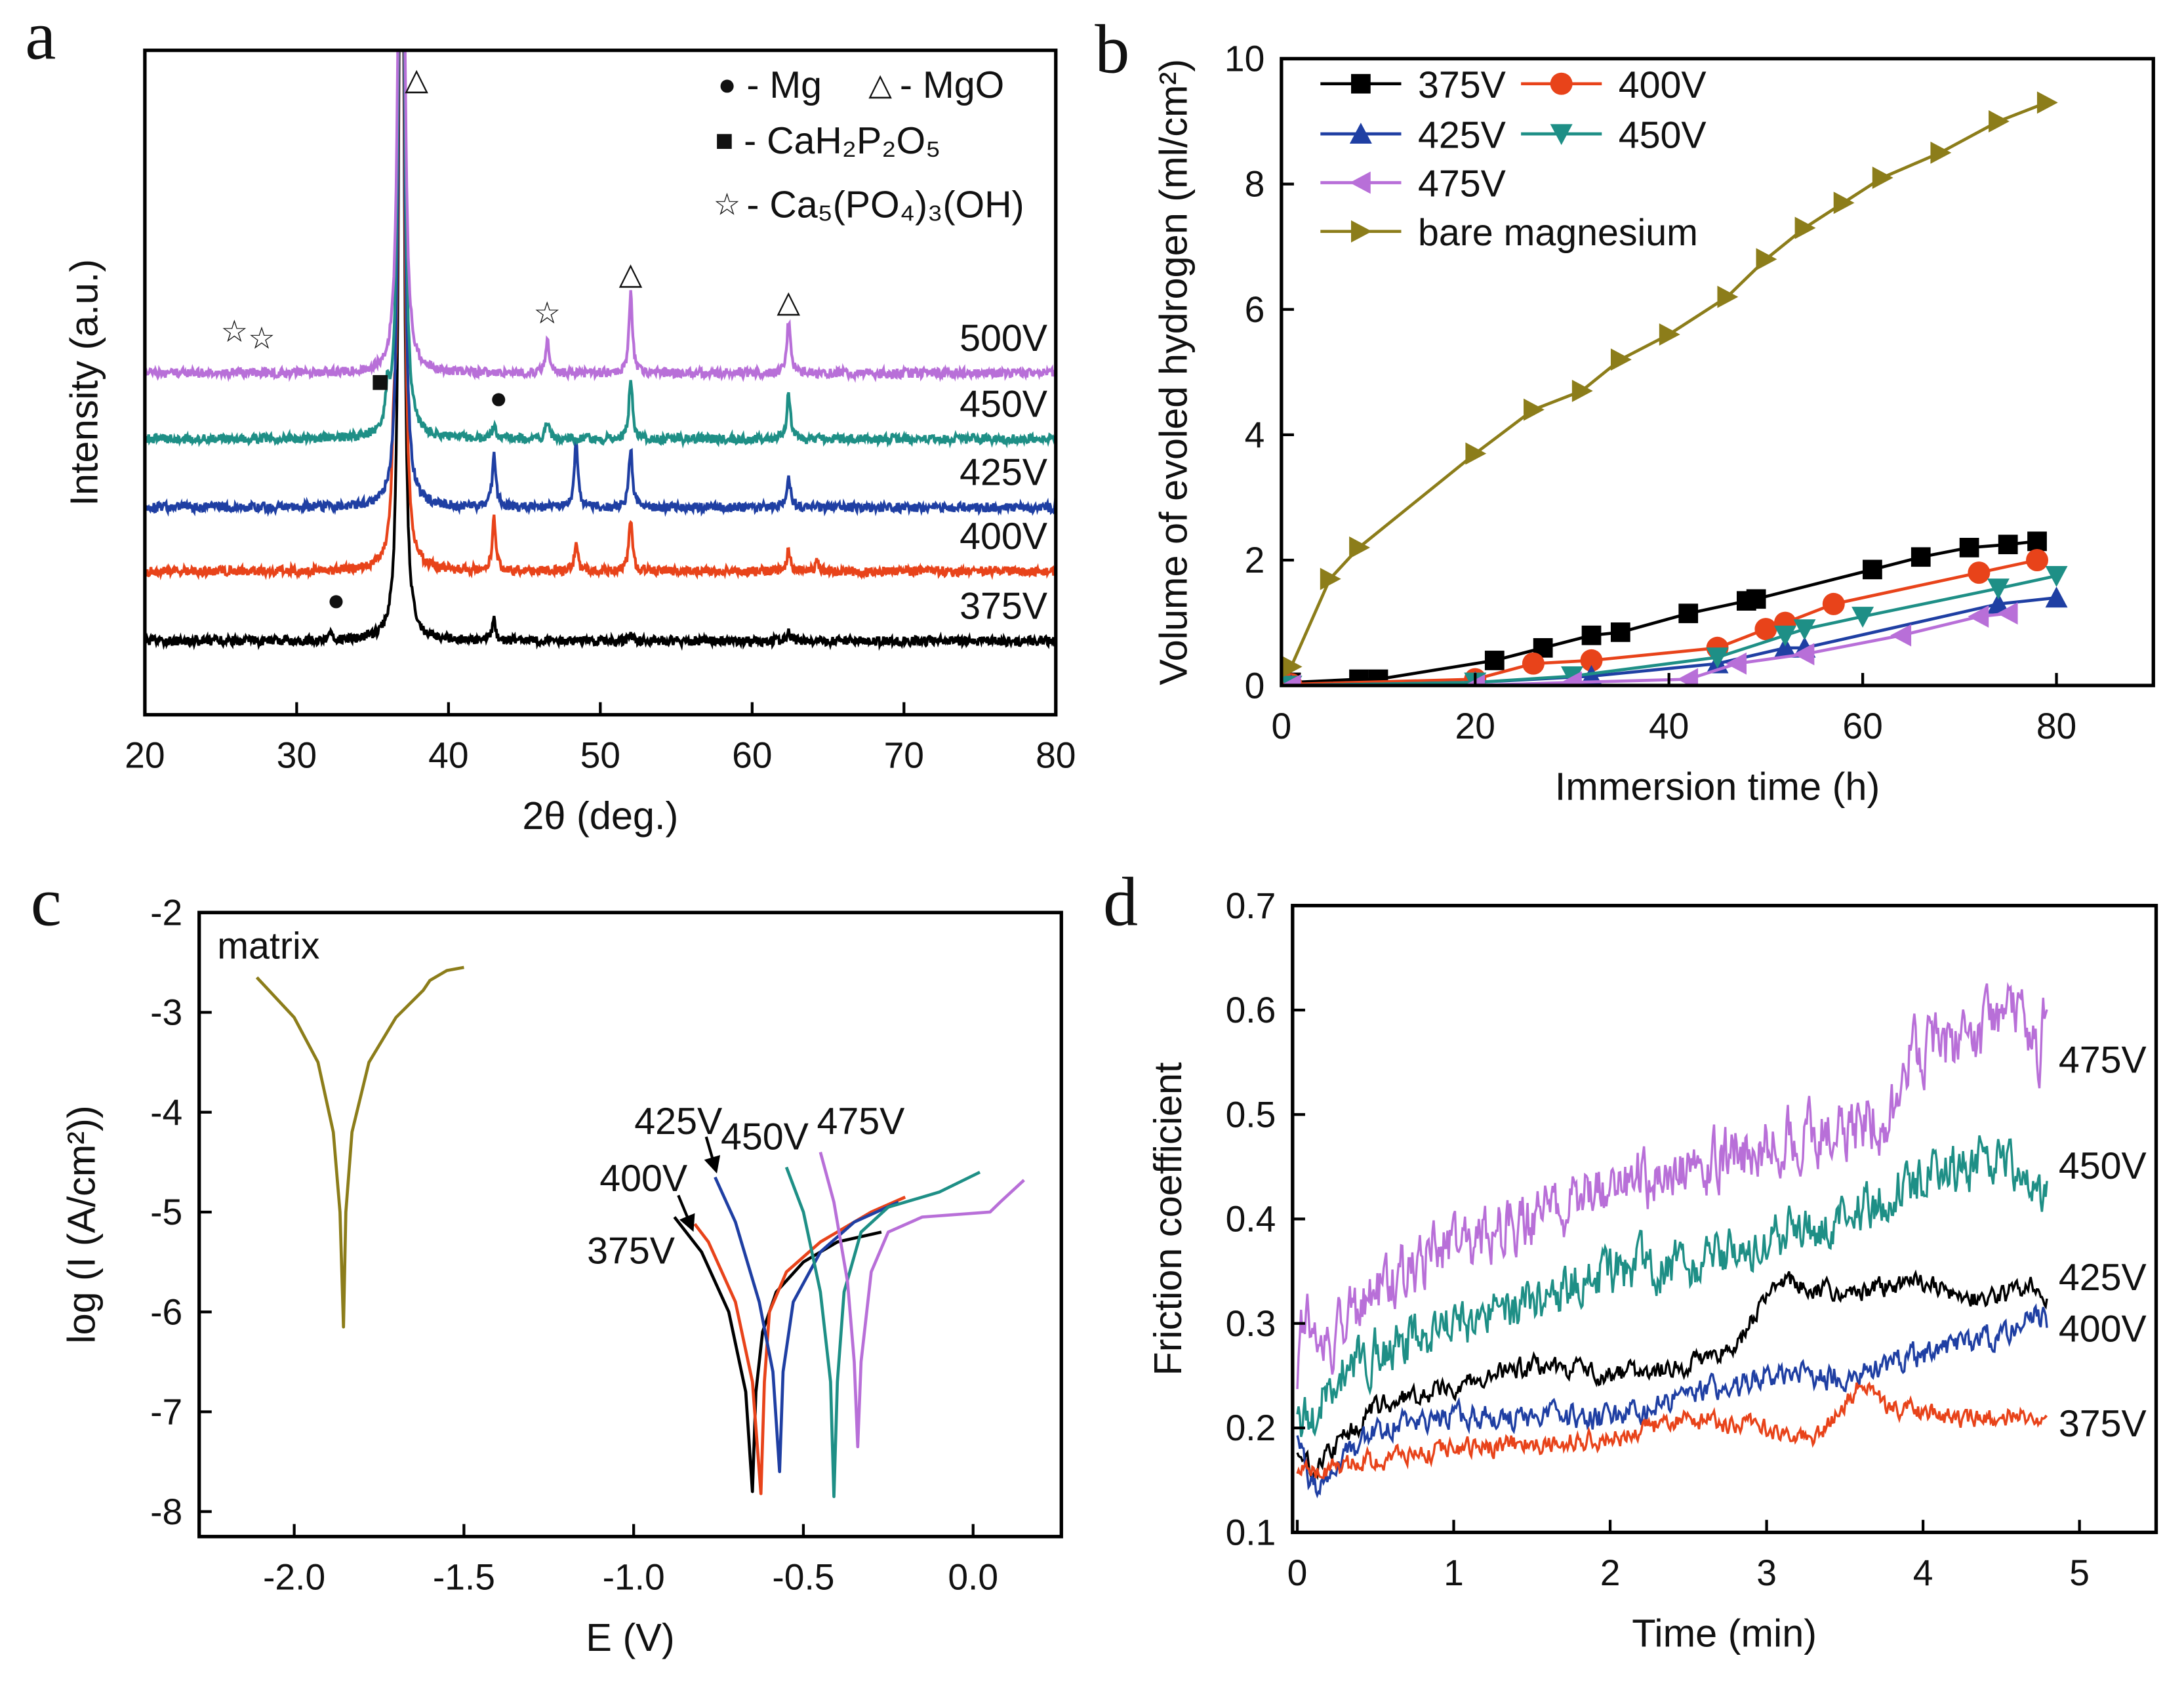 Image resolution: width=2184 pixels, height=1683 pixels. What do you see at coordinates (1251, 1532) in the screenshot?
I see `y-tick-label: 0.1` at bounding box center [1251, 1532].